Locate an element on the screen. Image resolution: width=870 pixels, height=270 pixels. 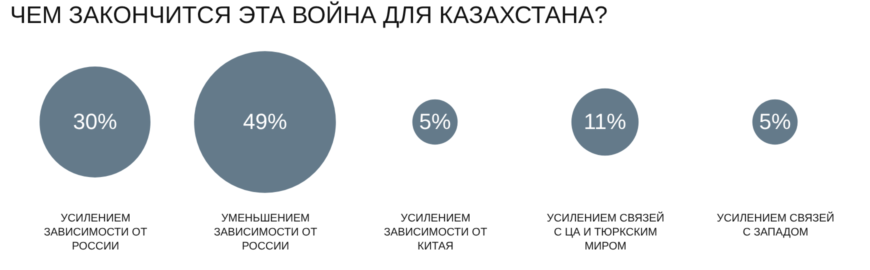
data-label: 11% is located at coordinates (605, 121).